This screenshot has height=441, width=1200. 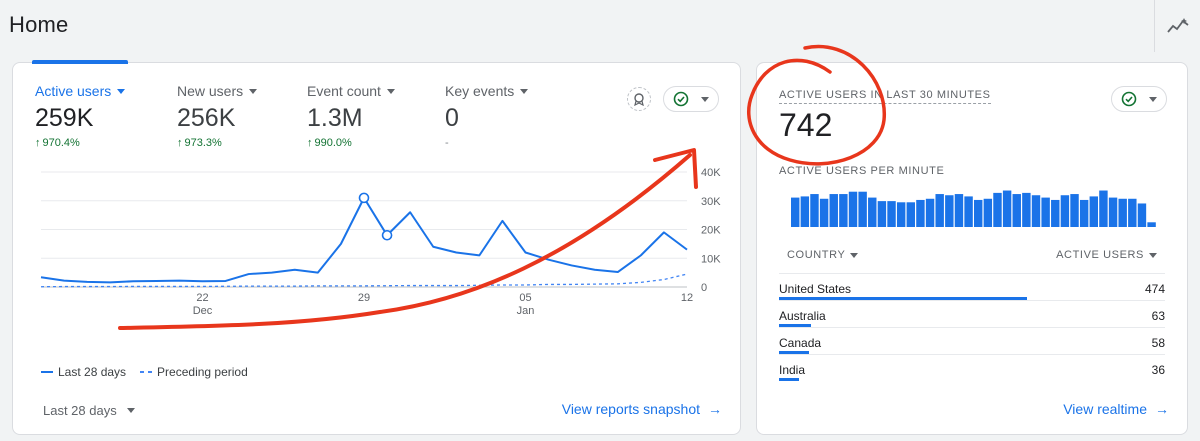 I want to click on country-users: 474, so click(x=1154, y=289).